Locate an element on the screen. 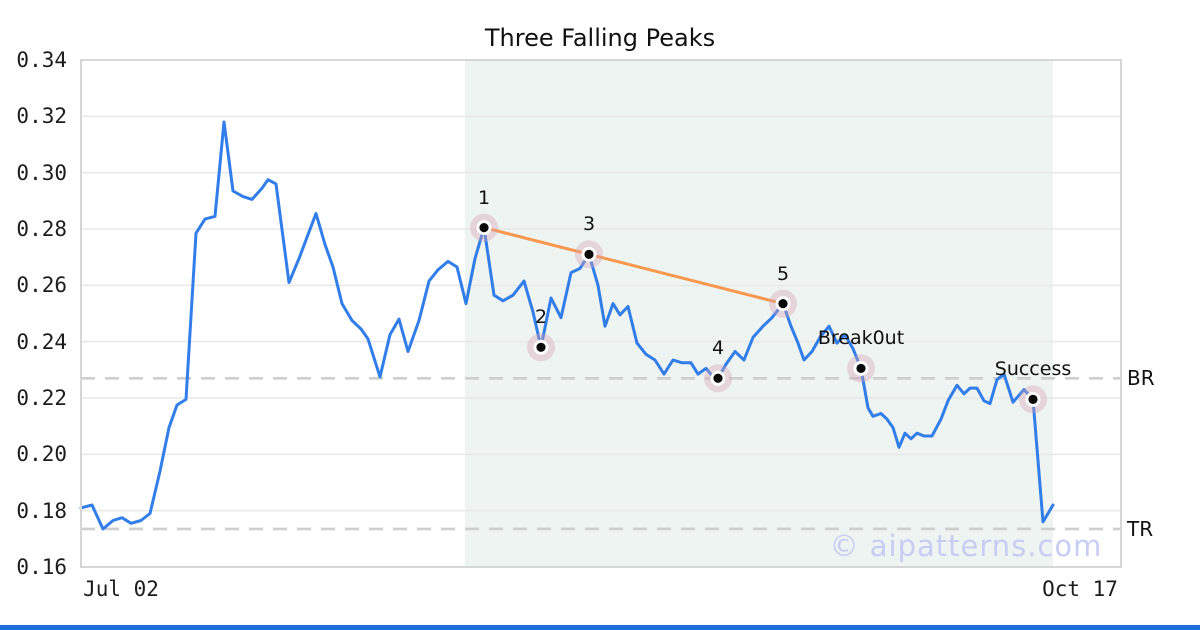 The image size is (1200, 630). marker-label: Success is located at coordinates (1033, 369).